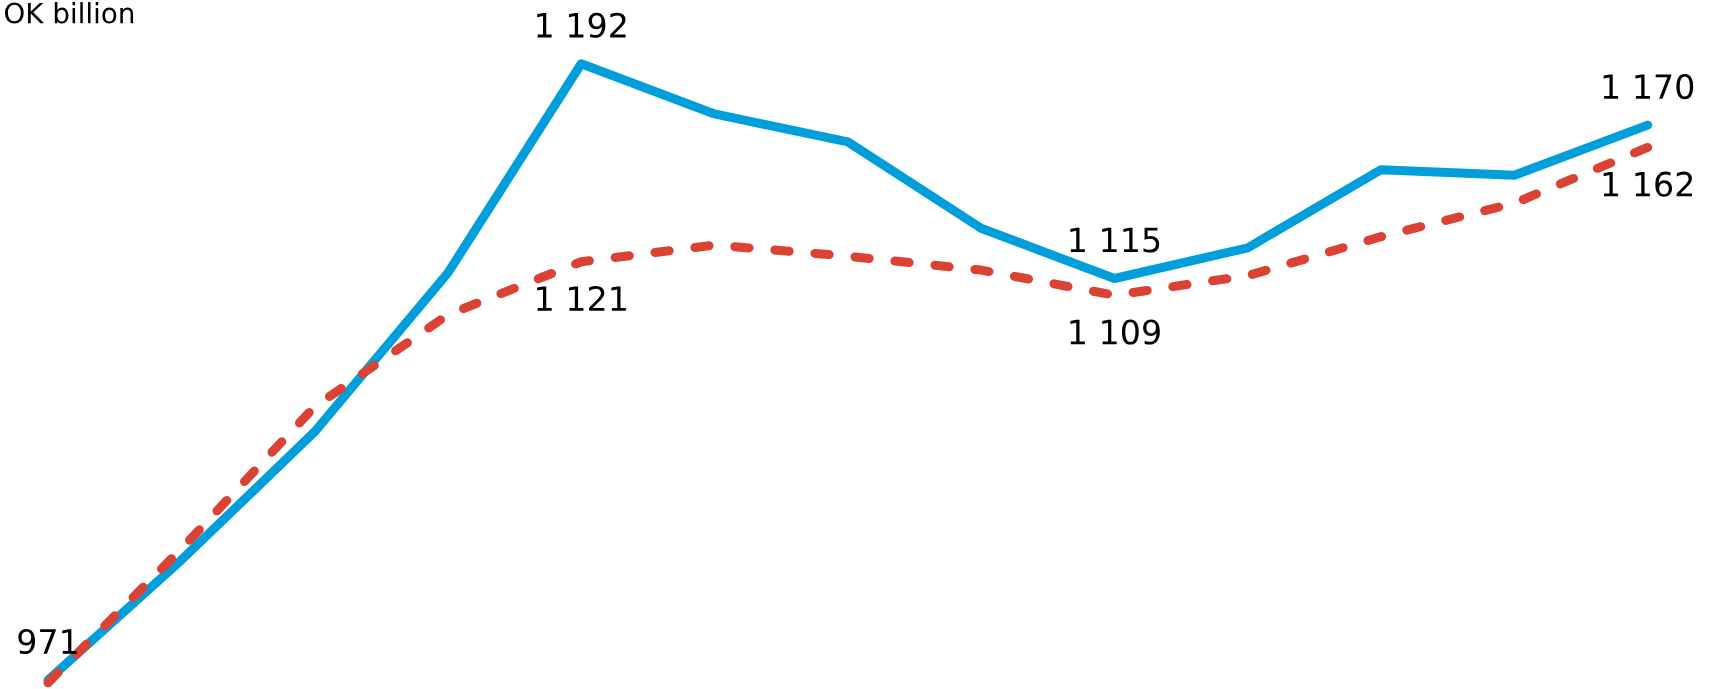 This screenshot has width=1709, height=689. What do you see at coordinates (1115, 332) in the screenshot?
I see `data-label: 1 109` at bounding box center [1115, 332].